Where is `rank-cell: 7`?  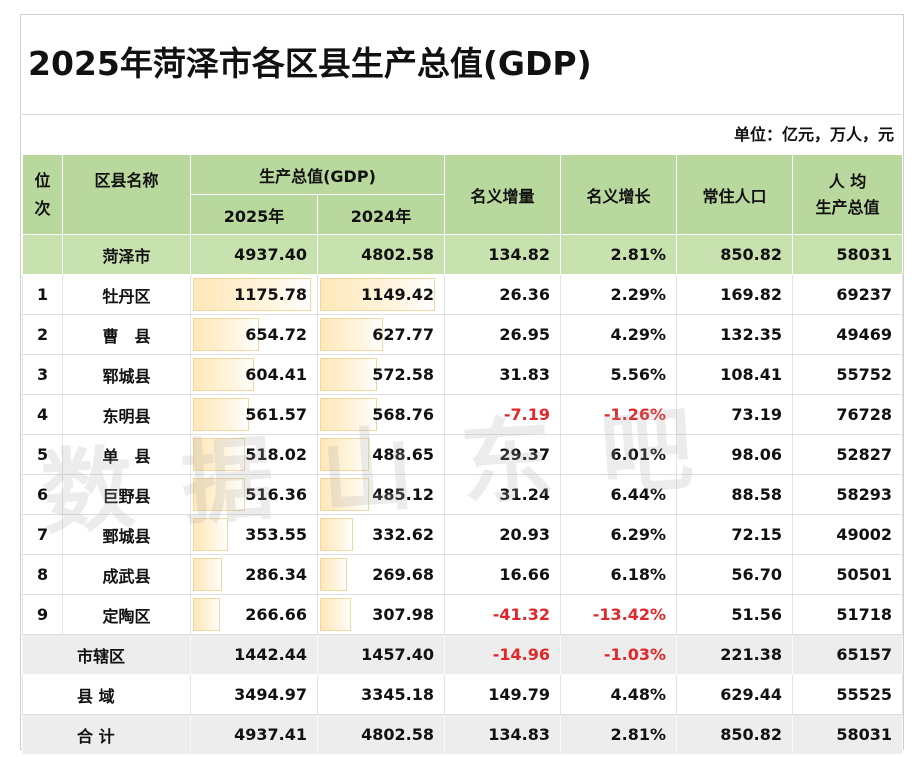 rank-cell: 7 is located at coordinates (42, 534).